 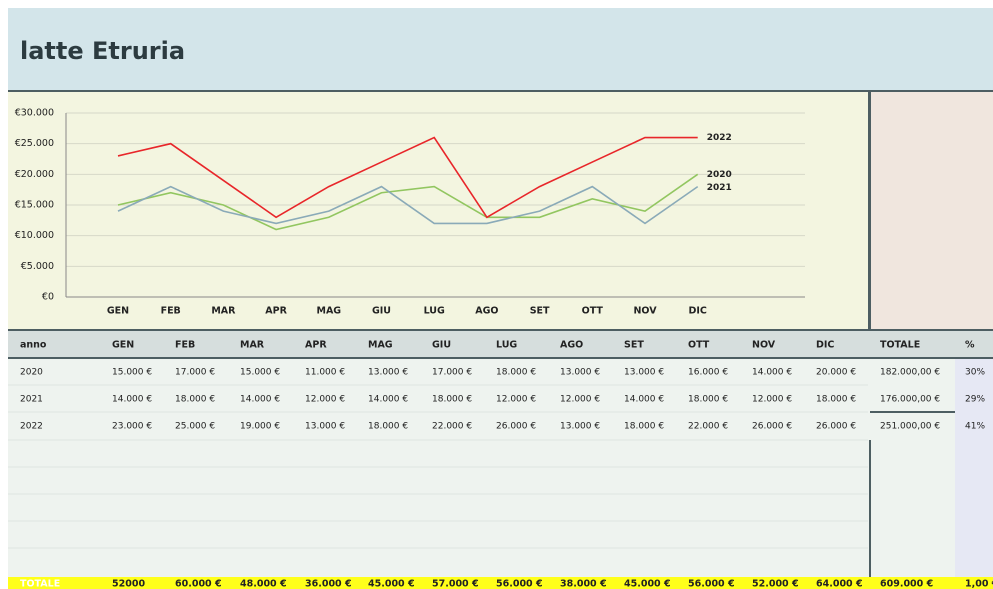 I want to click on total-cell: TOTALE, so click(x=40, y=584).